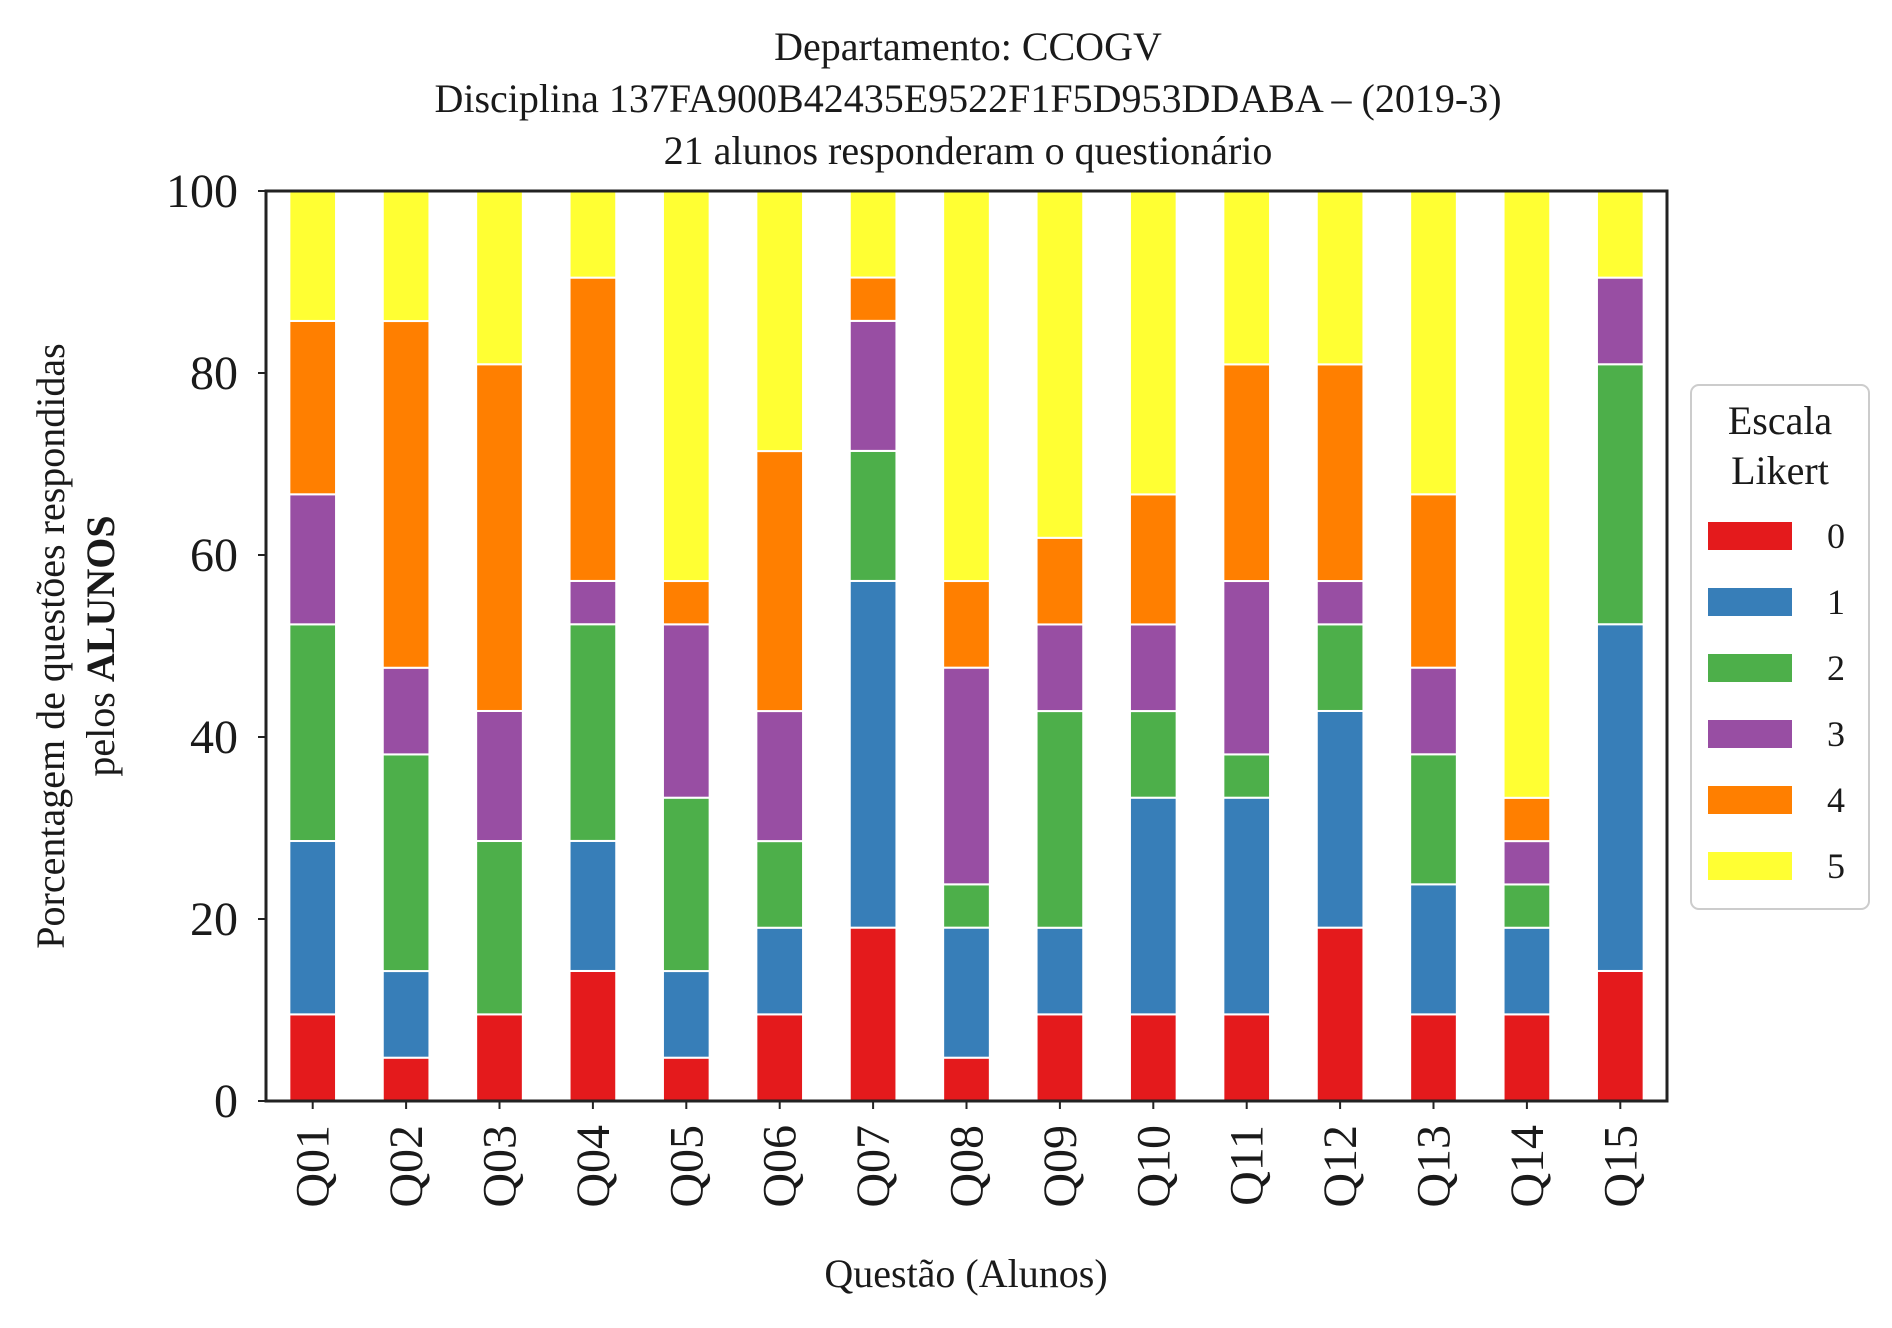 Image resolution: width=1892 pixels, height=1328 pixels. Describe the element at coordinates (1836, 734) in the screenshot. I see `legend-label-3: 3` at that location.